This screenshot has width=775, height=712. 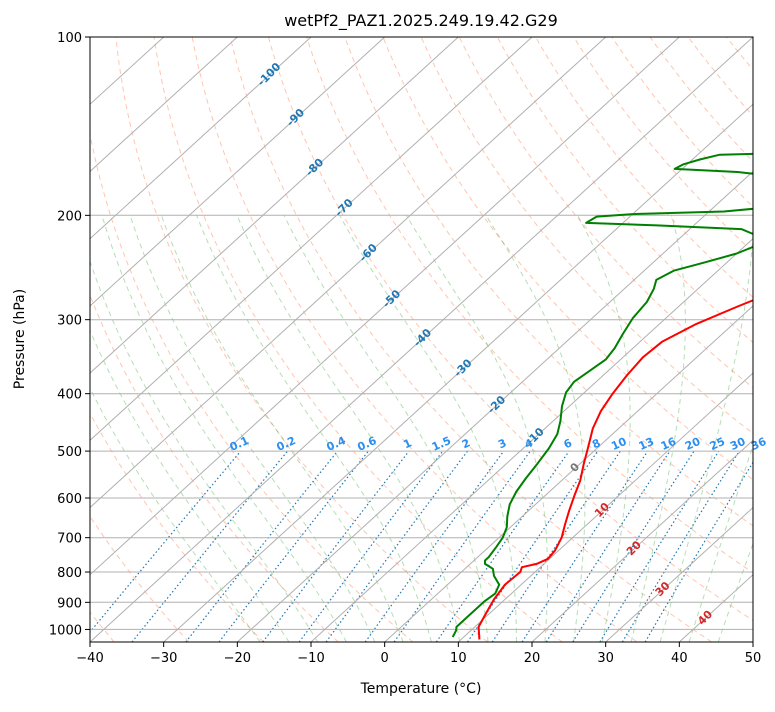 I want to click on y-tick-label: 400, so click(x=69, y=395).